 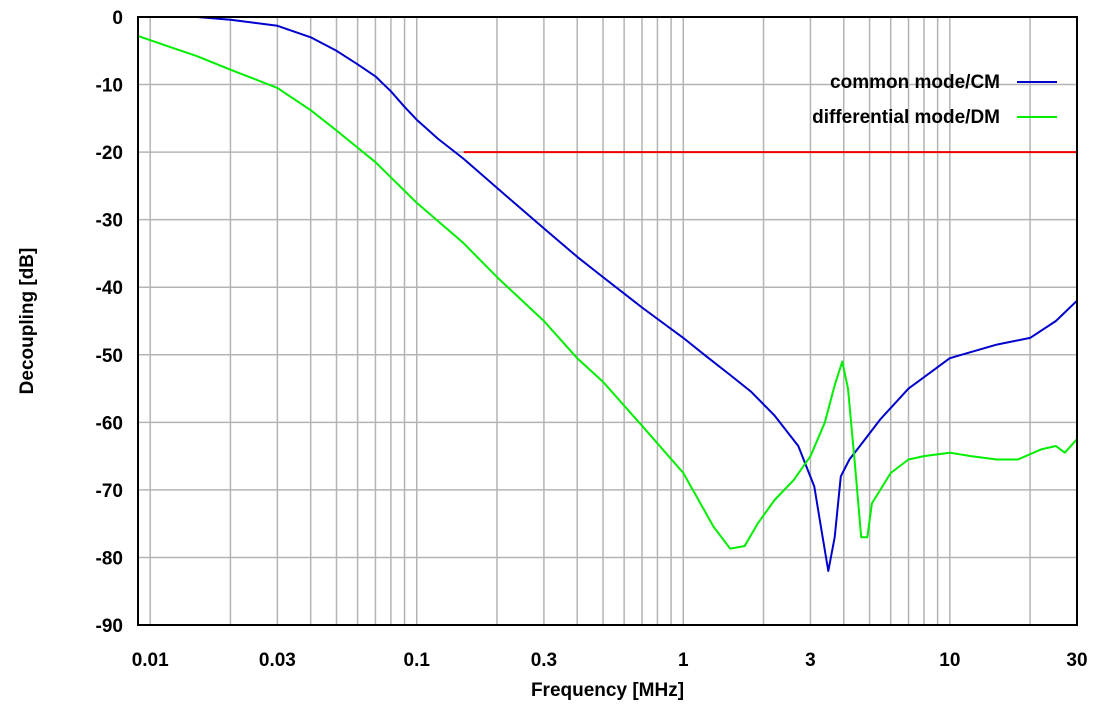 What do you see at coordinates (607, 690) in the screenshot?
I see `x-axis-label: Frequency [MHz]` at bounding box center [607, 690].